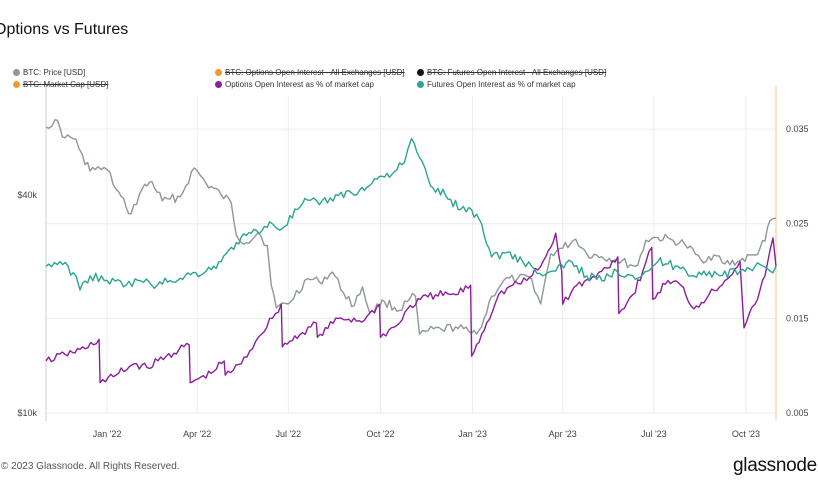 Image resolution: width=818 pixels, height=490 pixels. I want to click on x-tick-label: Apr '23, so click(563, 434).